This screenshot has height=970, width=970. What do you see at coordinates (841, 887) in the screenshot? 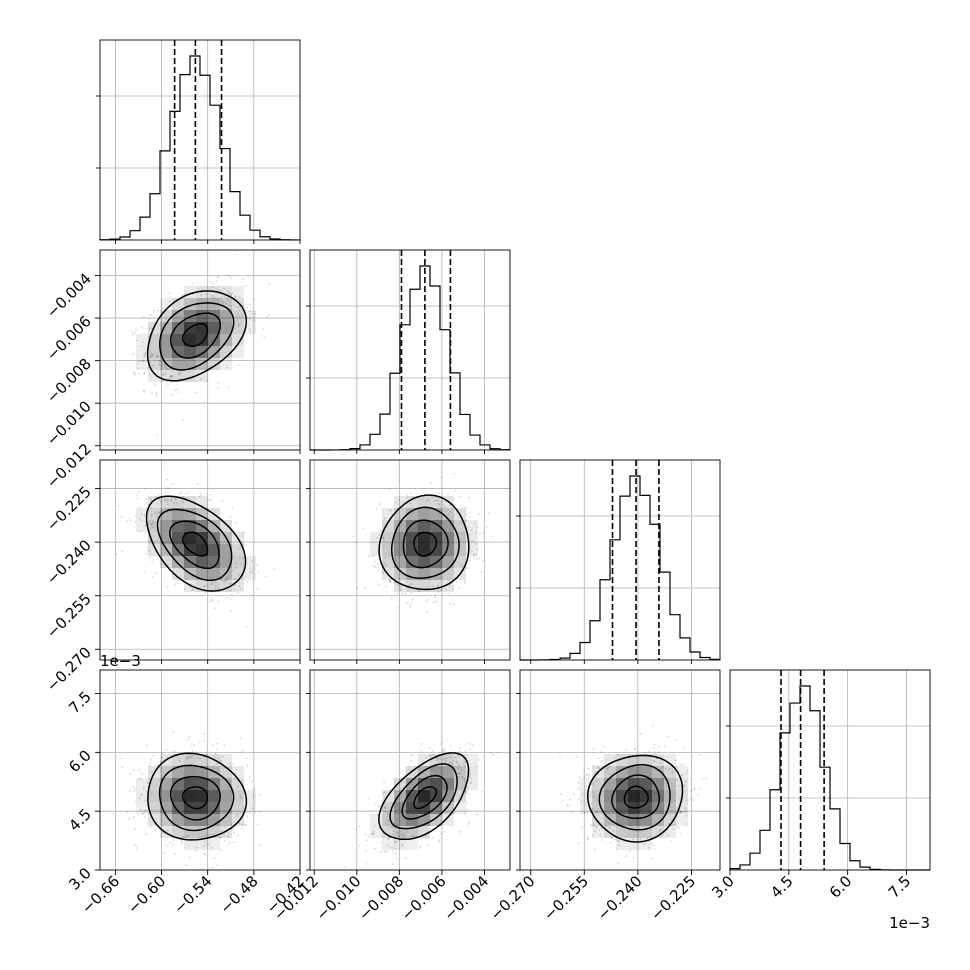
I see `x-tick-label-3-2: 6.0` at bounding box center [841, 887].